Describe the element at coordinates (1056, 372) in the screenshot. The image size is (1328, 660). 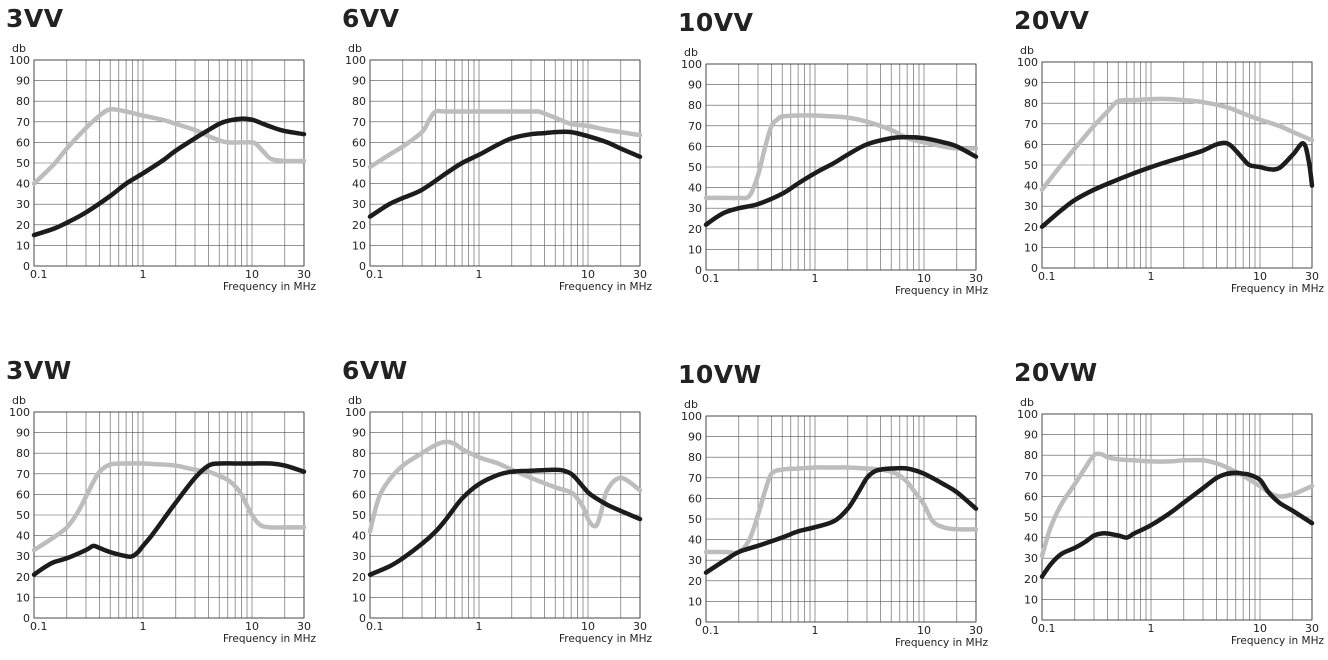
I see `chart-title: 20VW` at that location.